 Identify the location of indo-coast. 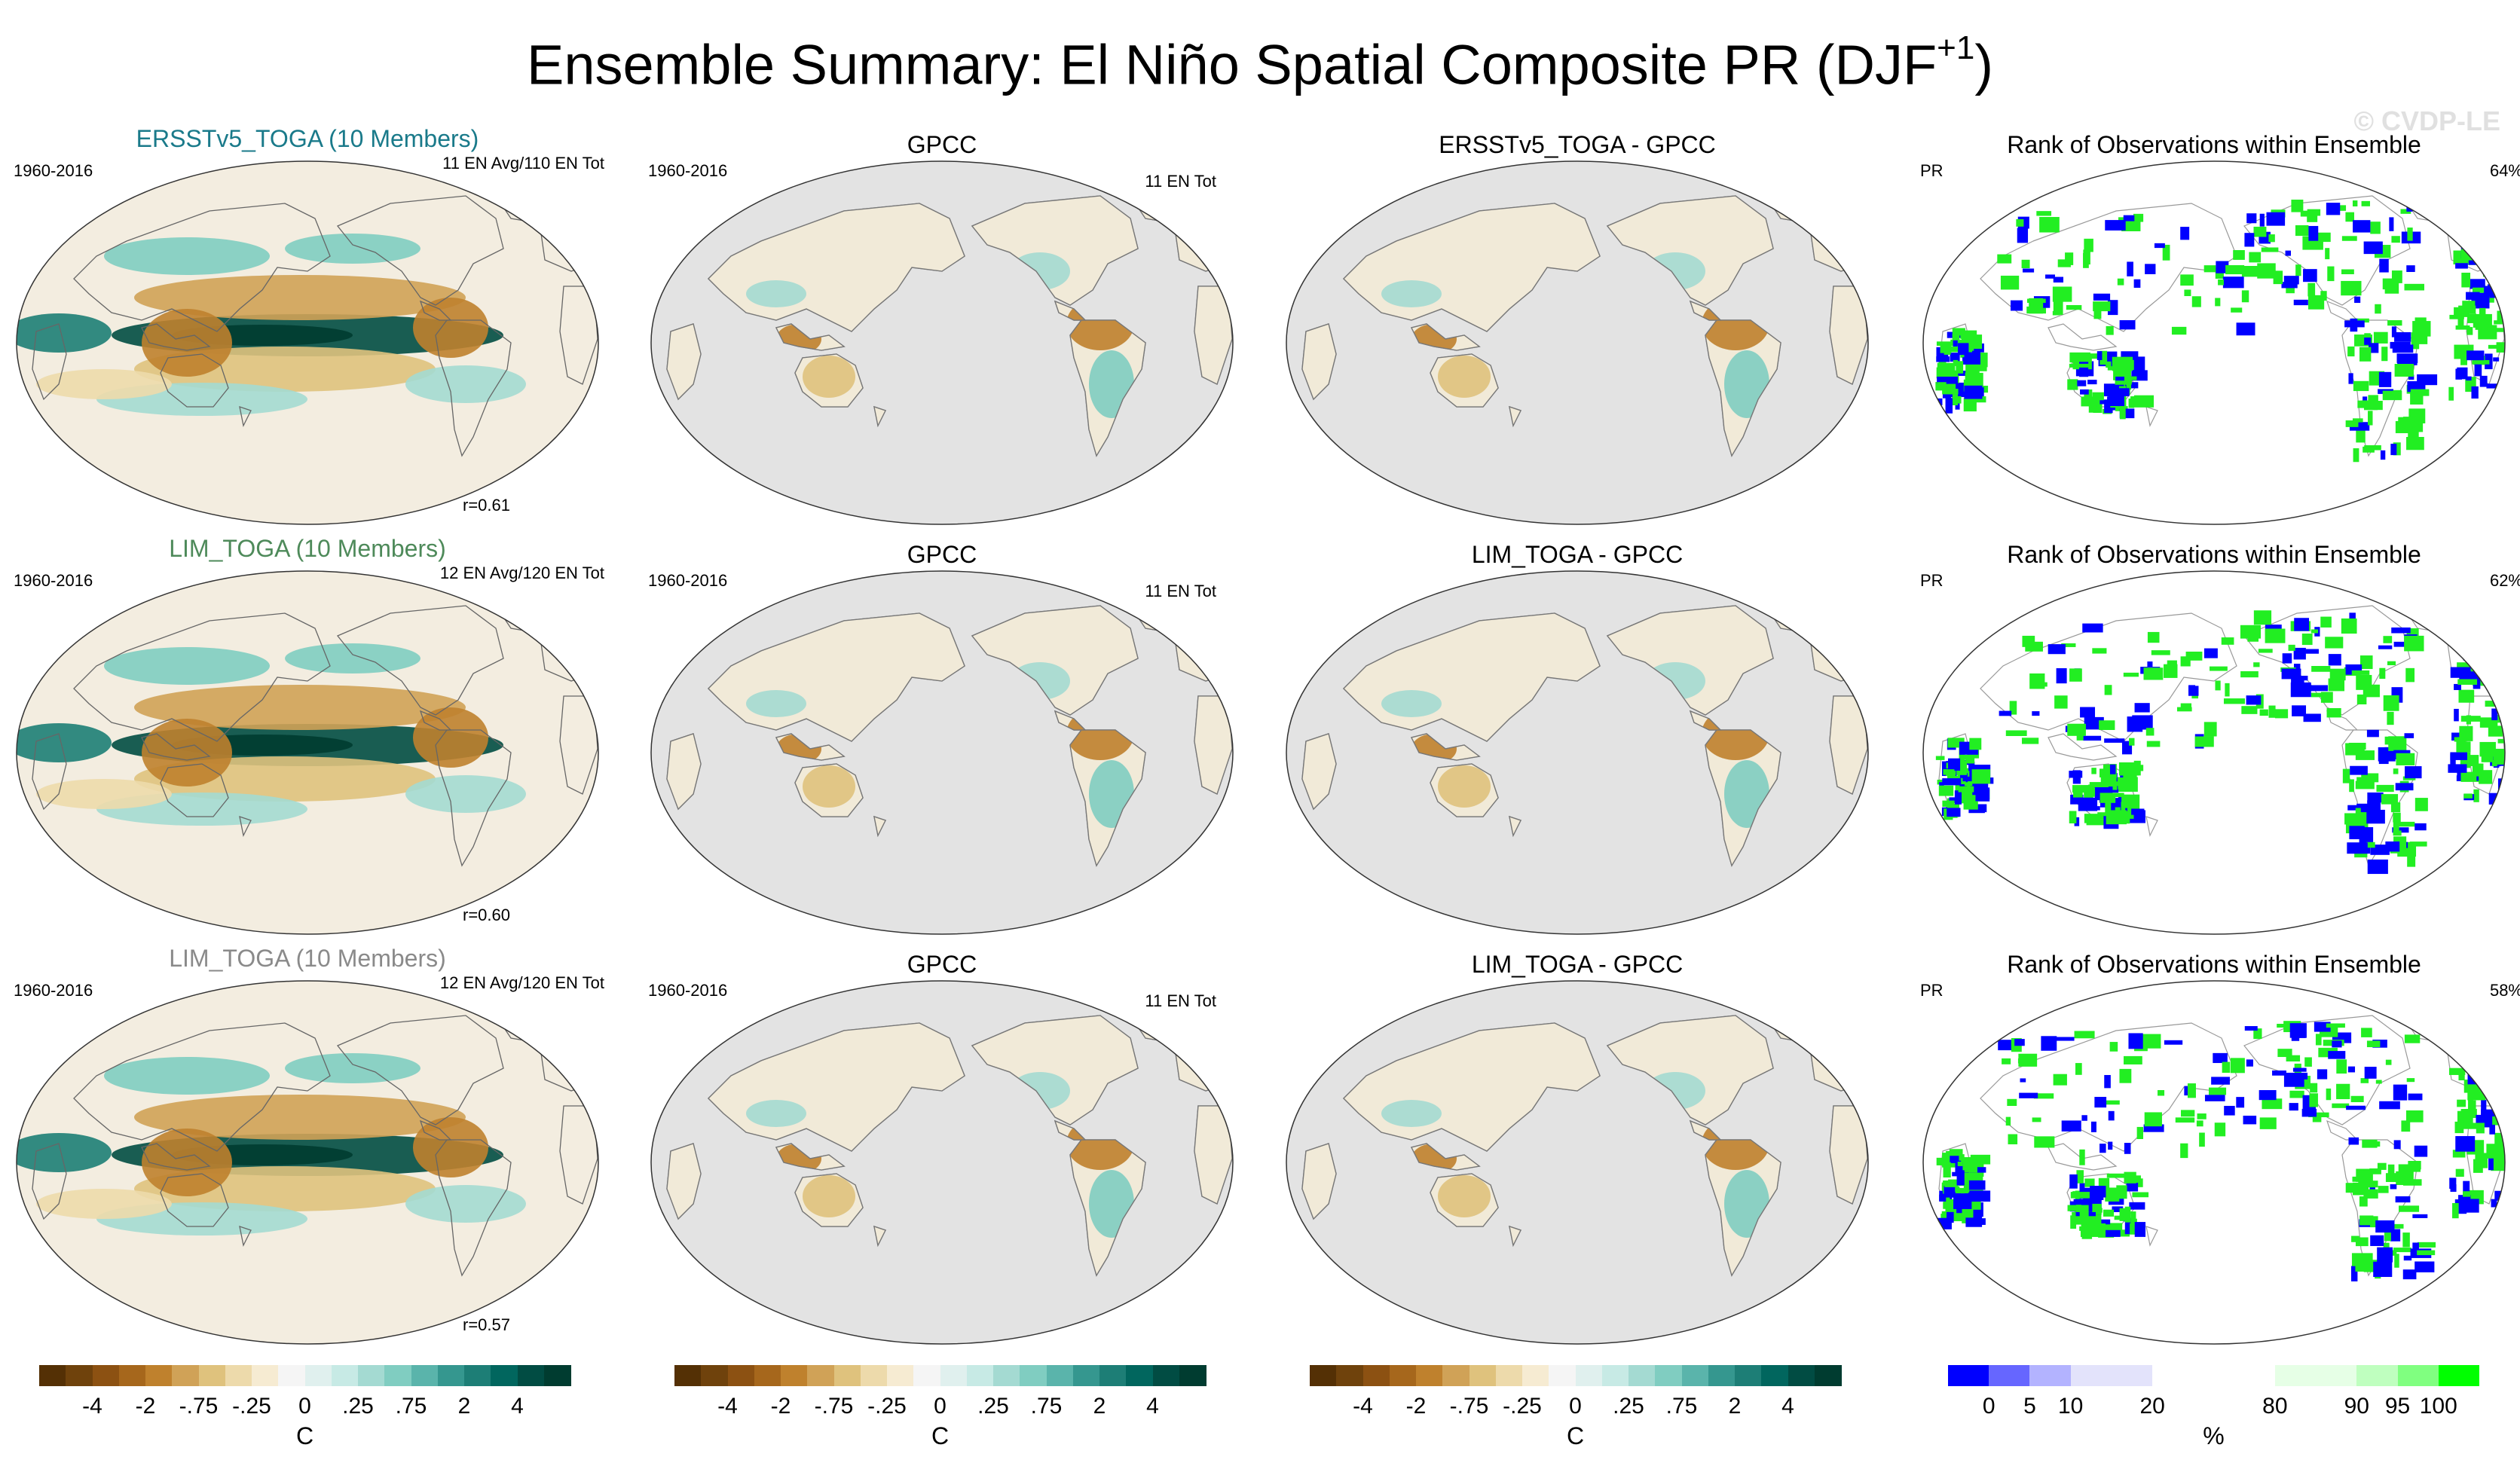
(176, 337).